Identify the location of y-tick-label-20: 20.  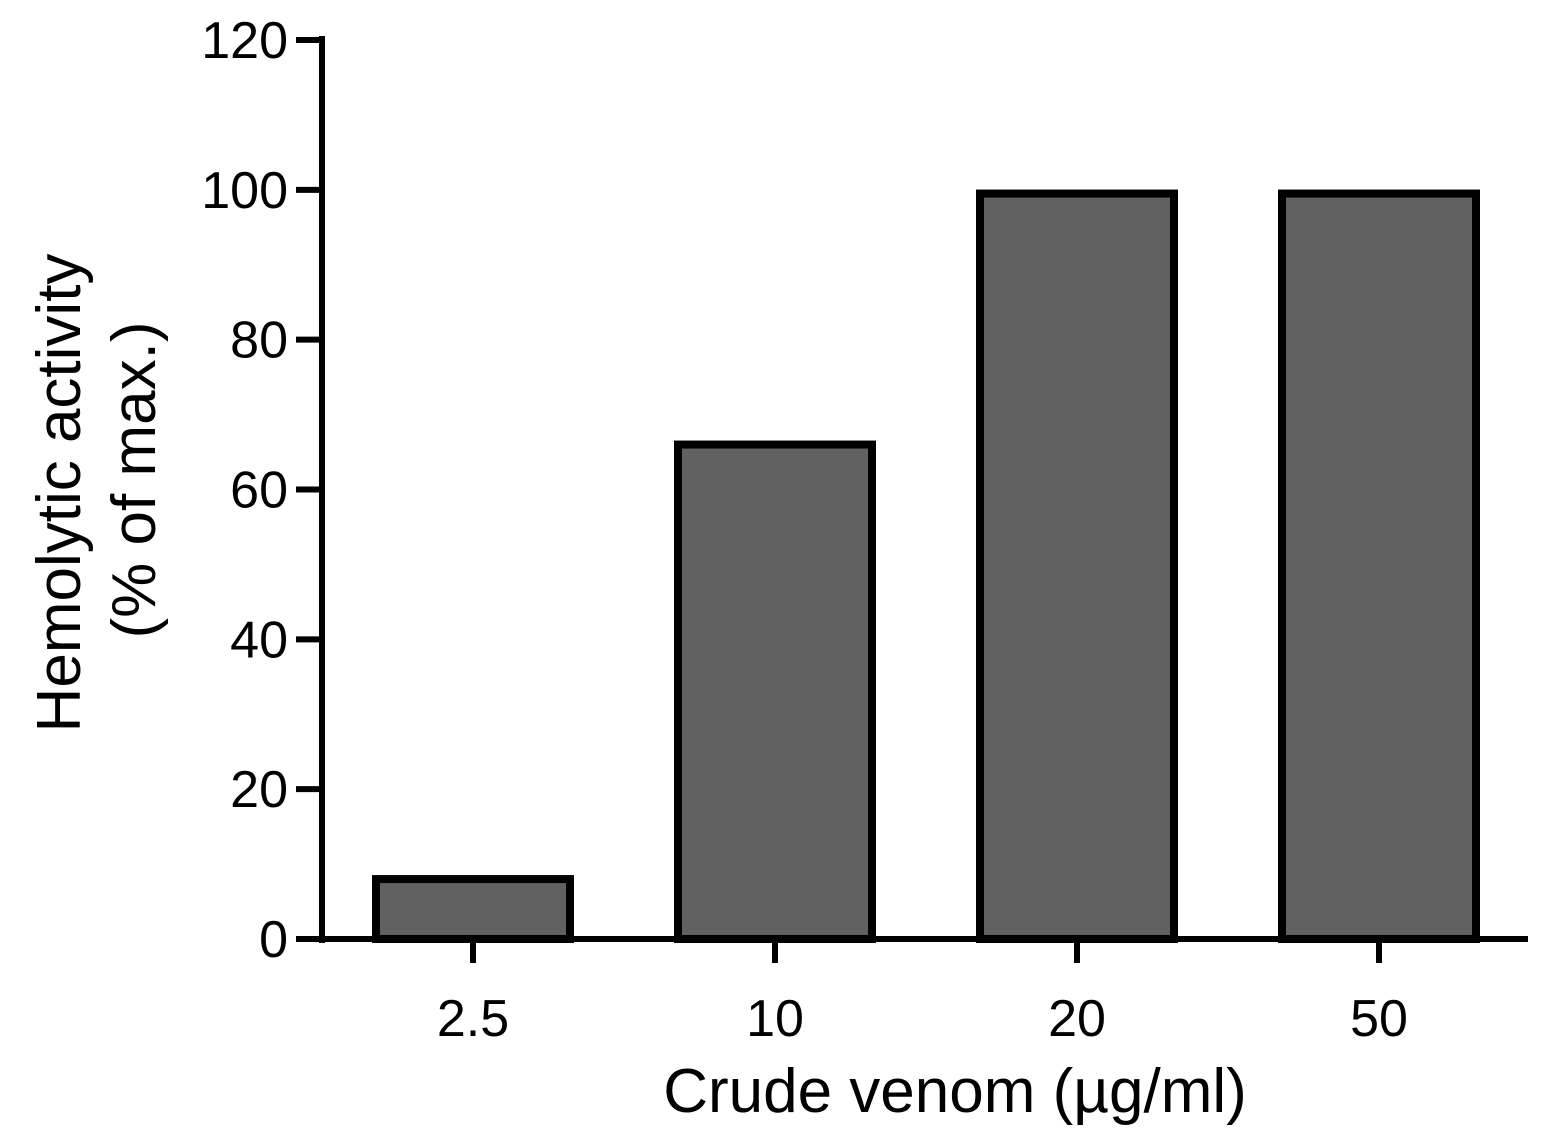
(259, 790).